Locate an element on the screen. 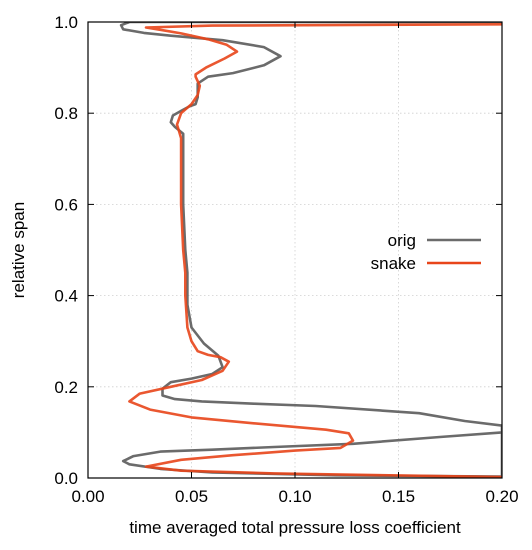 Image resolution: width=532 pixels, height=550 pixels. y-tick-label: 1.0 is located at coordinates (66, 22).